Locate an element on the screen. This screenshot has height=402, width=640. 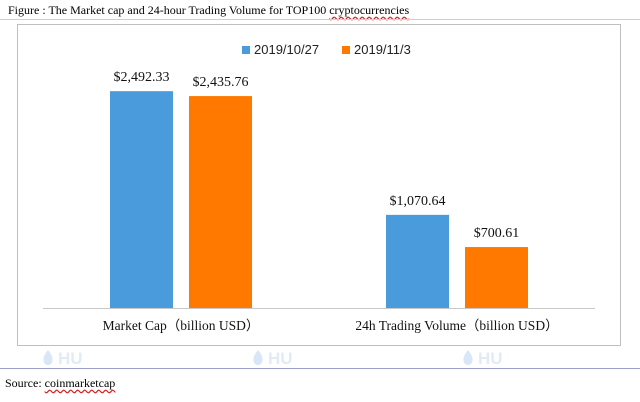
data-label-1-1: $700.61 is located at coordinates (497, 233).